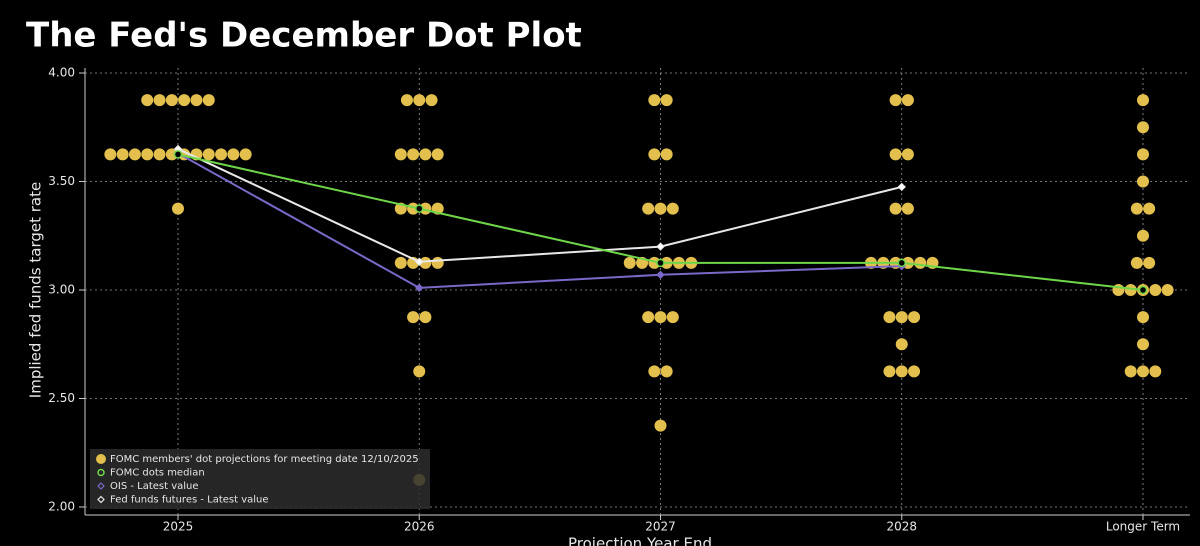 Image resolution: width=1200 pixels, height=546 pixels. I want to click on chart-title: The Fed's December Dot Plot, so click(304, 36).